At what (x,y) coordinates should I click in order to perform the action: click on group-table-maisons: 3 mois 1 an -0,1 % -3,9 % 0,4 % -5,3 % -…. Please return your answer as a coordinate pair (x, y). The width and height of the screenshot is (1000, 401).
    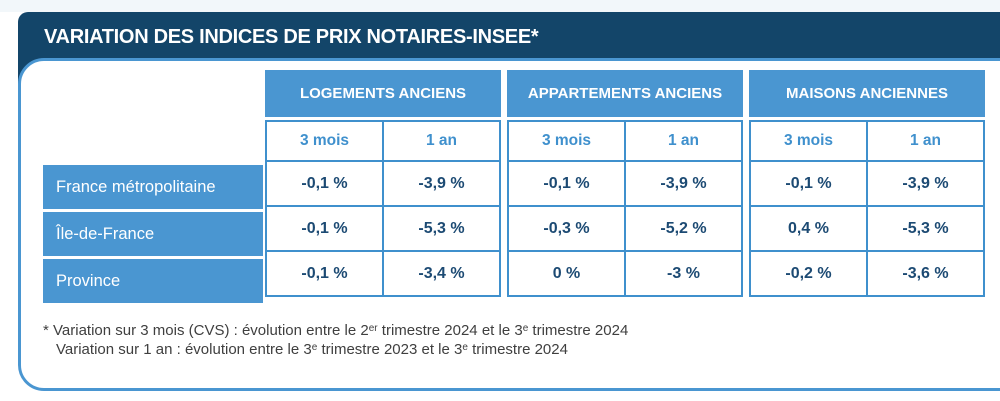
    Looking at the image, I should click on (867, 208).